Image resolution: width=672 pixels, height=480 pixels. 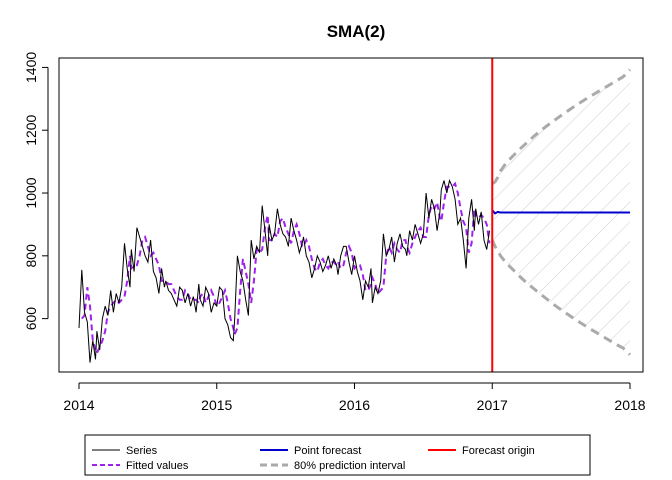 I want to click on y-tick-label: 1400, so click(x=31, y=67).